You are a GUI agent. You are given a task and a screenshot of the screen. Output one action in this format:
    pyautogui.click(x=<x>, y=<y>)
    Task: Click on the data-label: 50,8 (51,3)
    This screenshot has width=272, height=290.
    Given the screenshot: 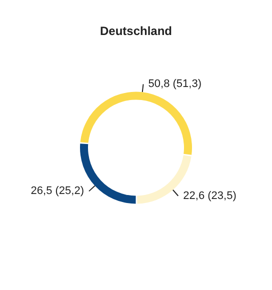 What is the action you would take?
    pyautogui.click(x=175, y=84)
    